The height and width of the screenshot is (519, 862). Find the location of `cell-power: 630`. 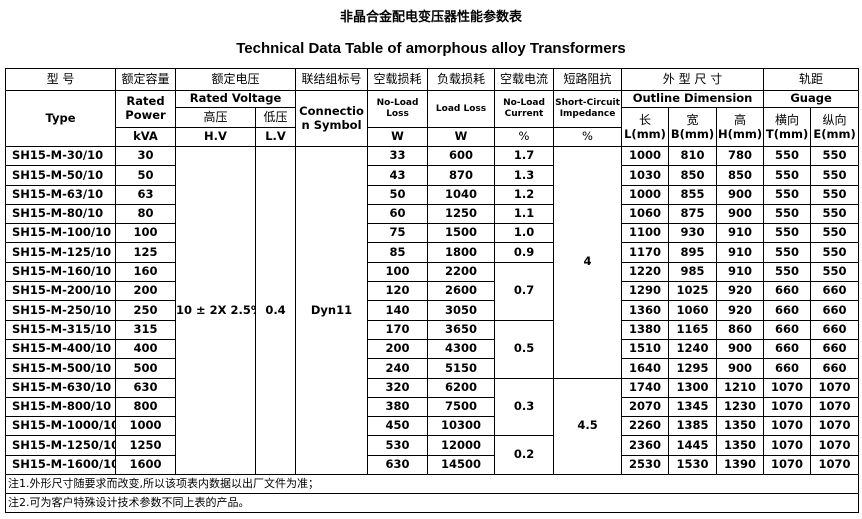

cell-power: 630 is located at coordinates (145, 387).